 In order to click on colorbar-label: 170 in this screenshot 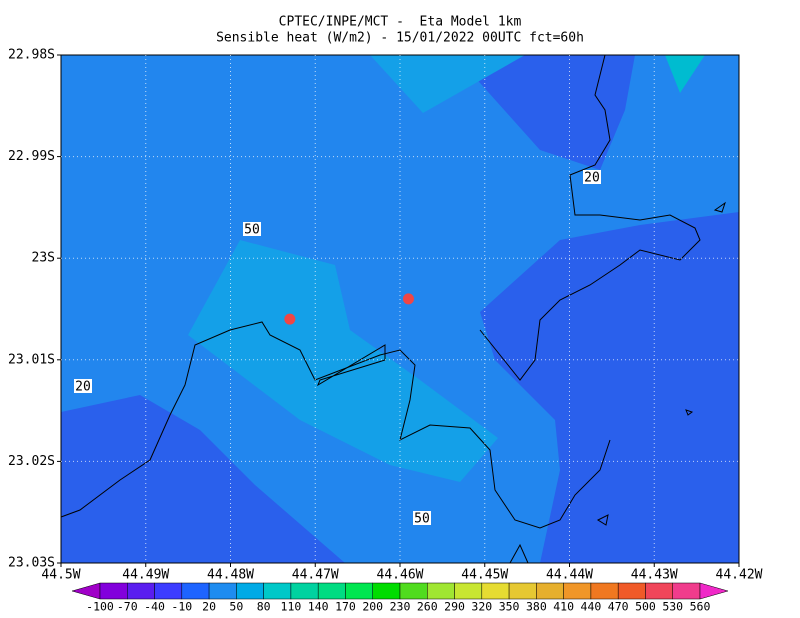, I will do `click(345, 607)`.